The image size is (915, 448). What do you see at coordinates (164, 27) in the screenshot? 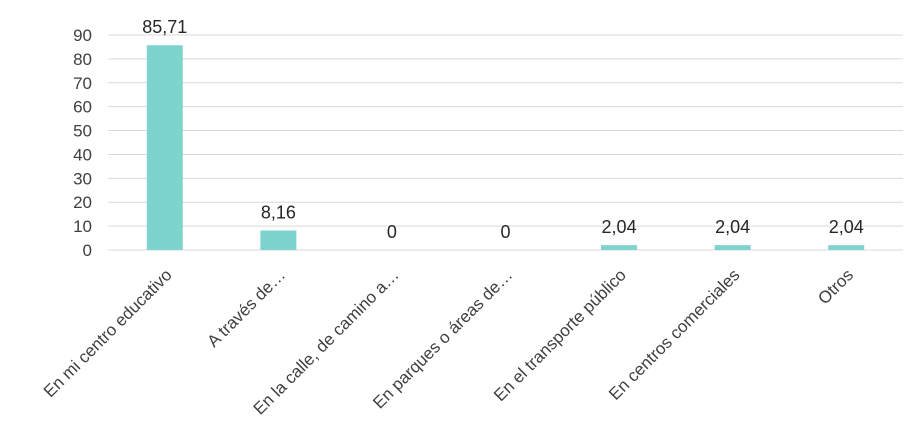
I see `data-label: 85,71` at bounding box center [164, 27].